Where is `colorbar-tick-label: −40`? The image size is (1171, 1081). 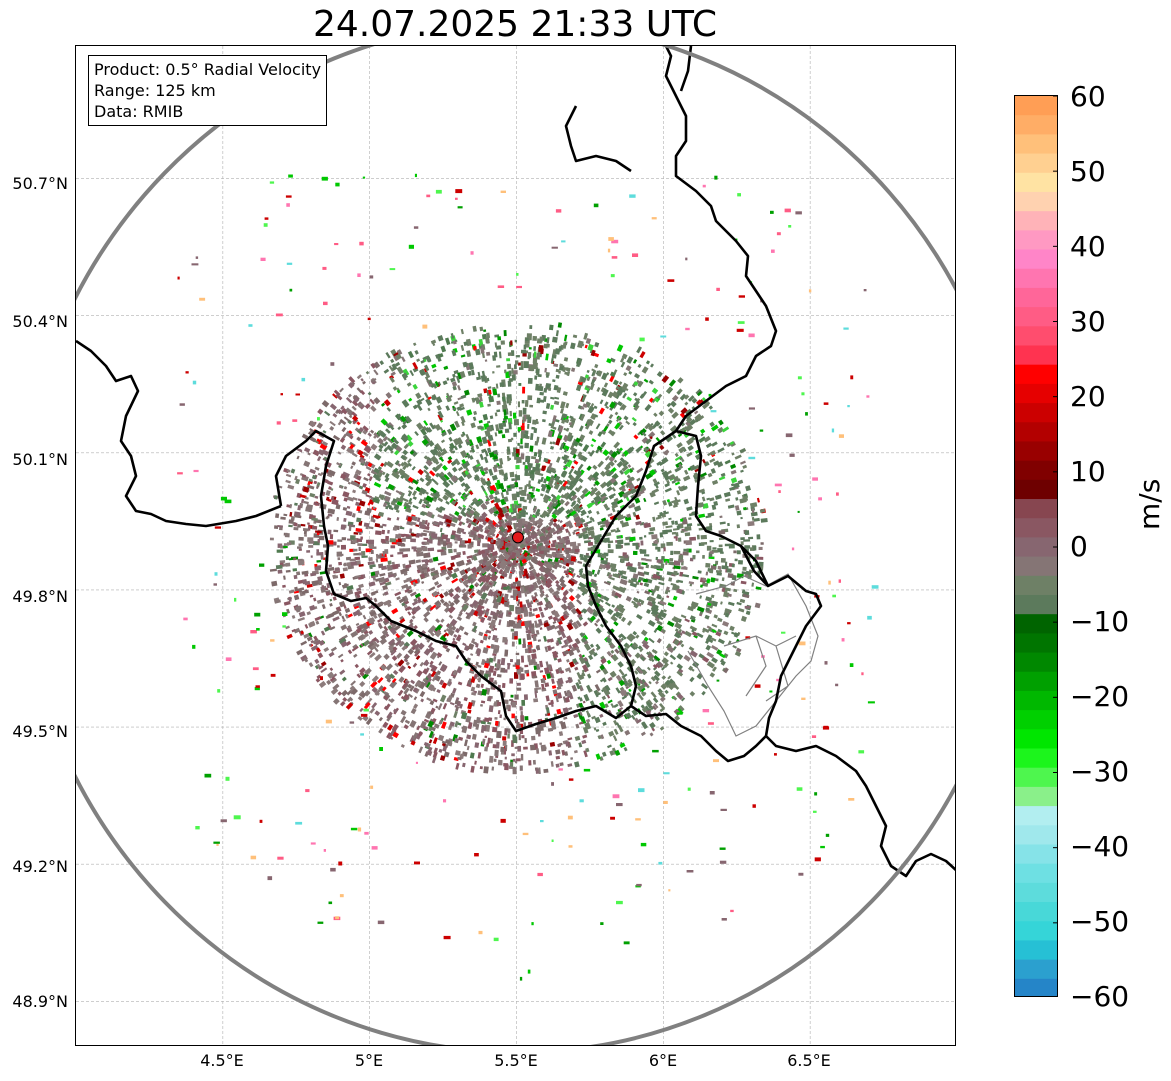
colorbar-tick-label: −40 is located at coordinates (1100, 846).